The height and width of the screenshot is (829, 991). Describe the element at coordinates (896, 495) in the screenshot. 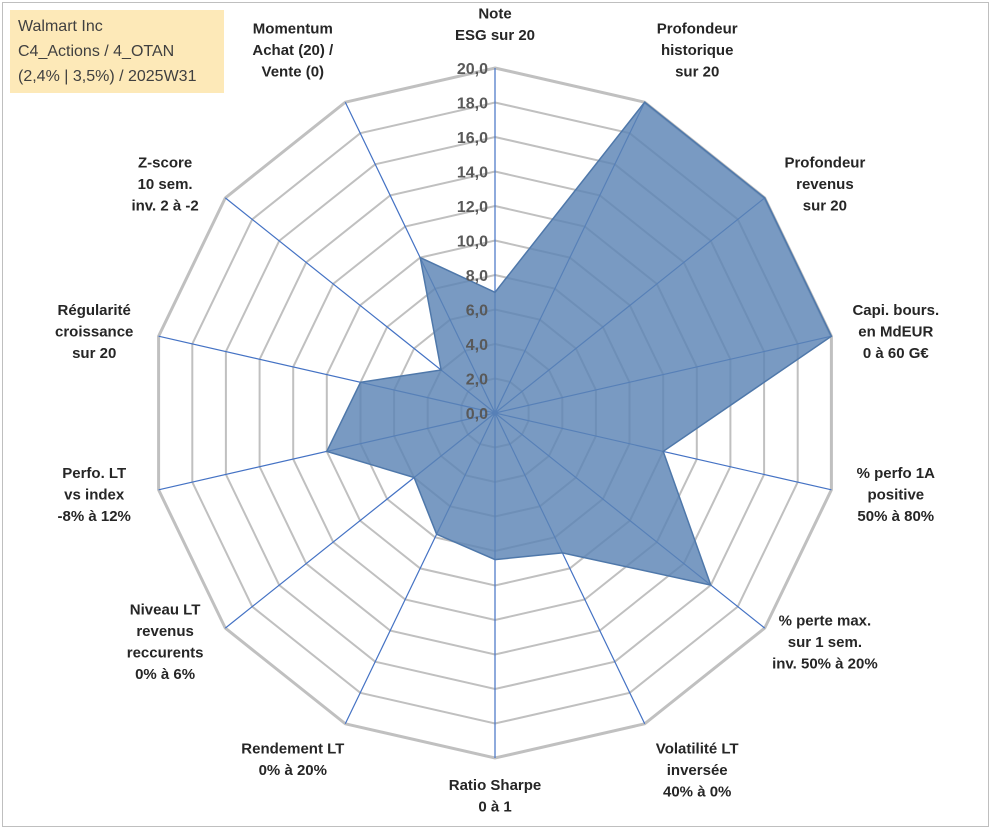

I see `category-label: % perfo 1A positive 50% à 80%` at that location.